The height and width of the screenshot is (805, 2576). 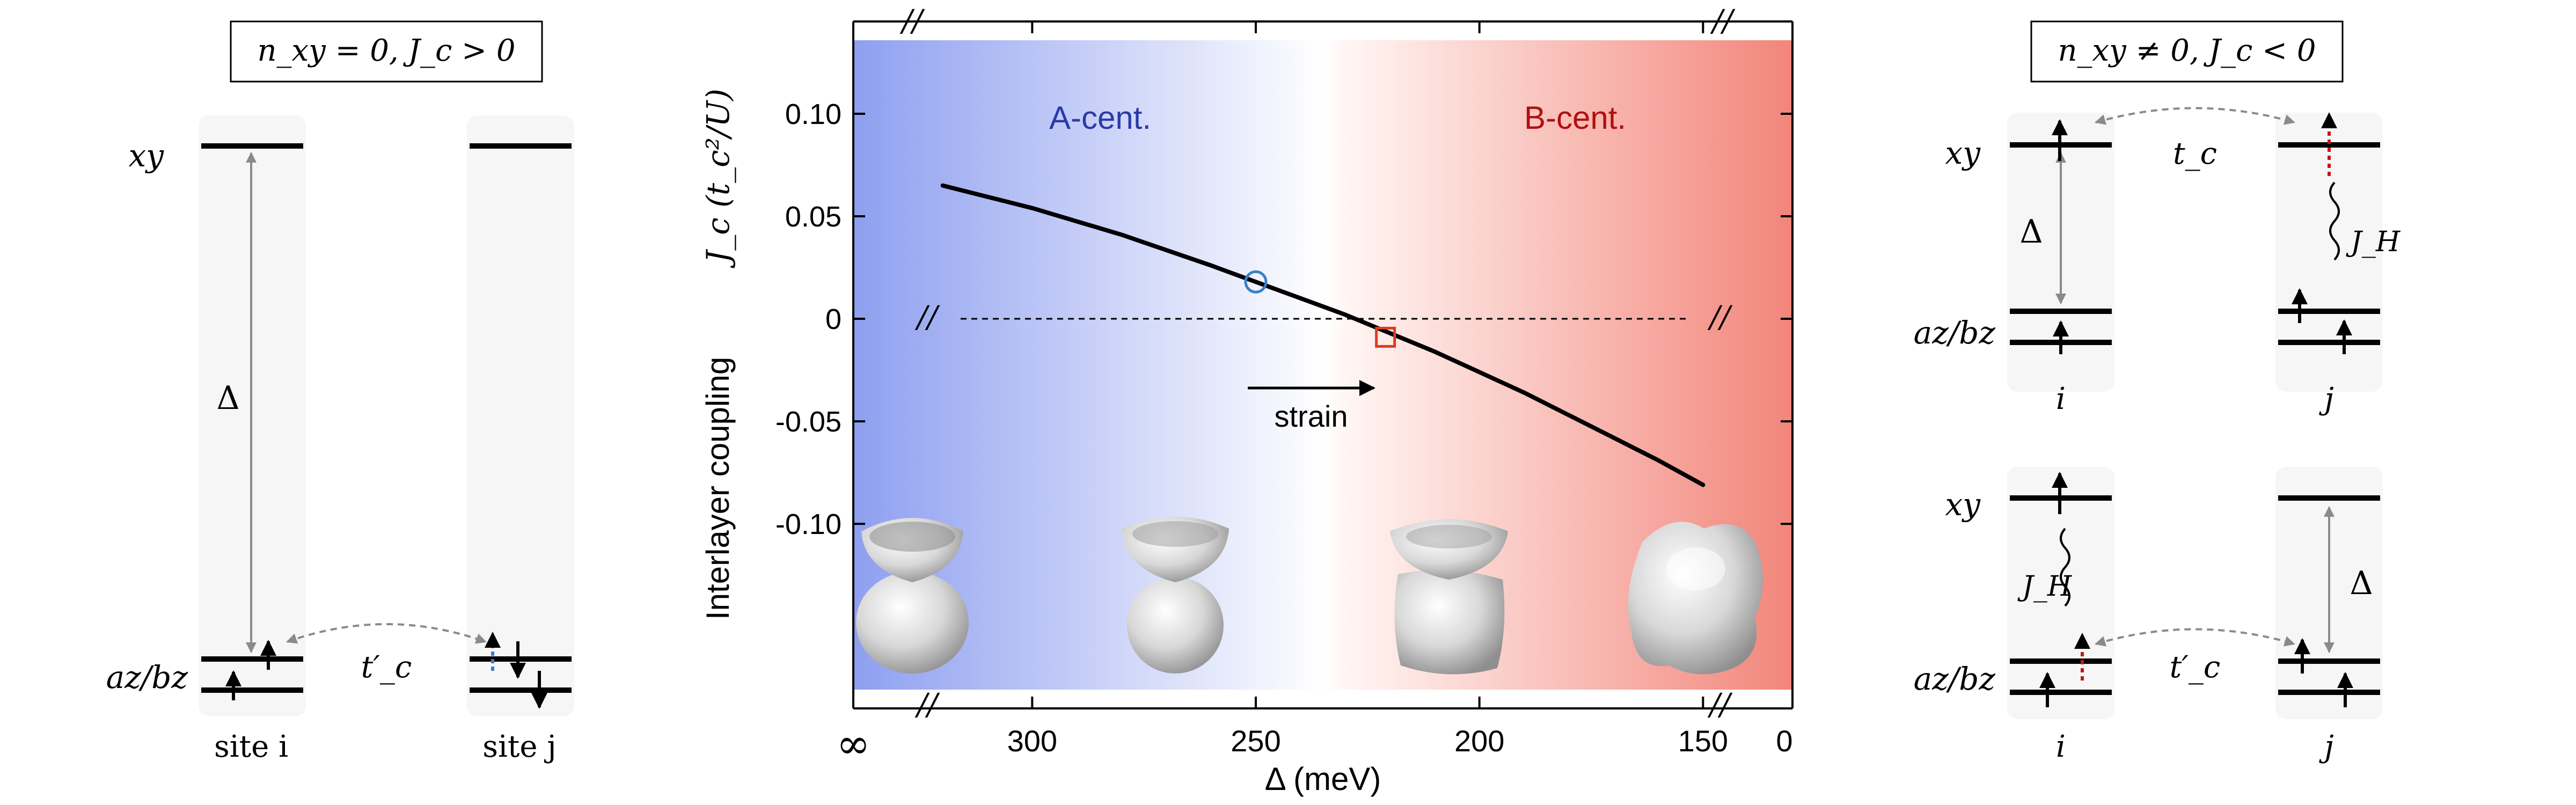 I want to click on bottom-site-j-label: j, so click(x=2325, y=746).